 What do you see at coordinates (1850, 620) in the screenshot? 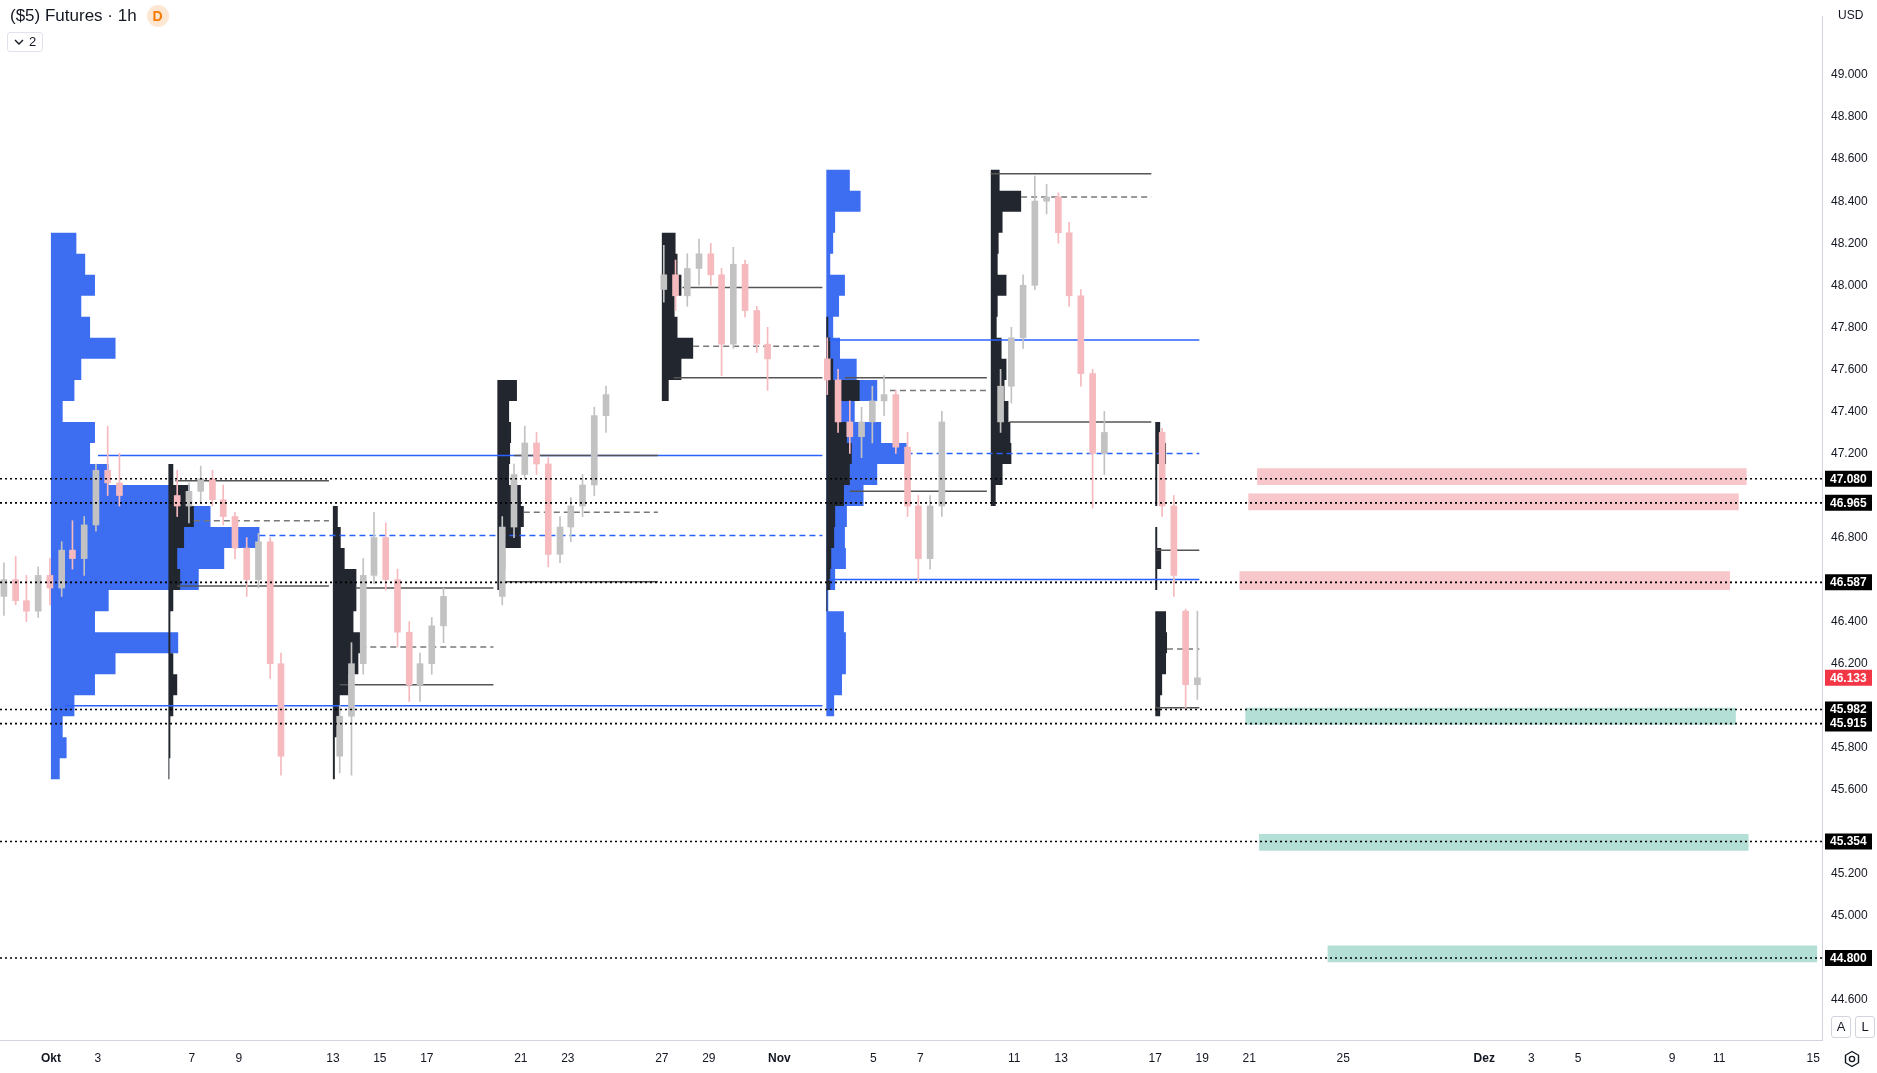
I see `y-tick-label: 46.400` at bounding box center [1850, 620].